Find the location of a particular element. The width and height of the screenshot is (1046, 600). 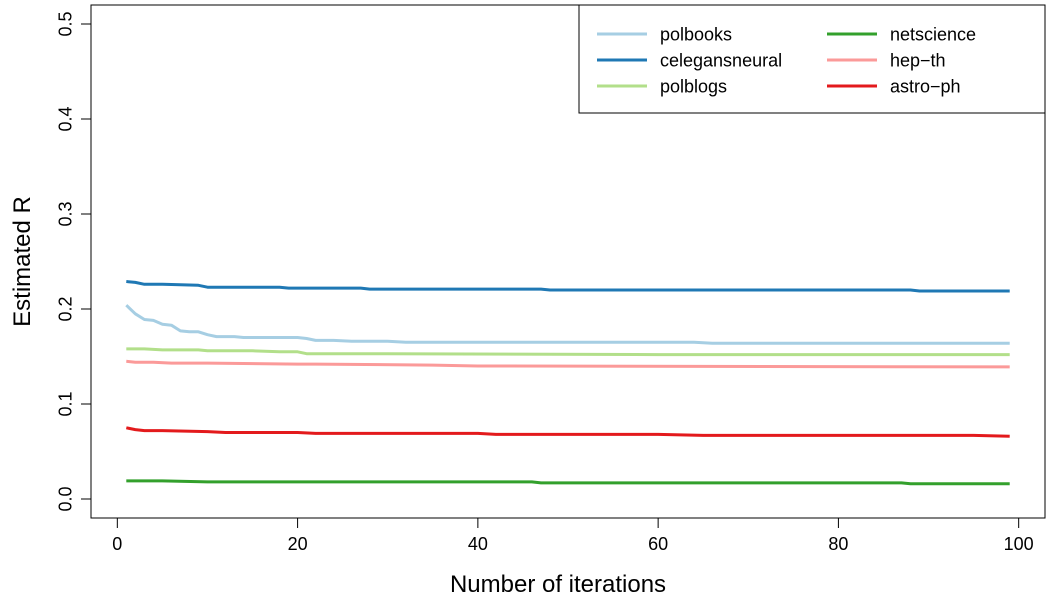

y-axis: 0.0 0.1 0.2 0.3 0.4 0.5 is located at coordinates (73, 261).